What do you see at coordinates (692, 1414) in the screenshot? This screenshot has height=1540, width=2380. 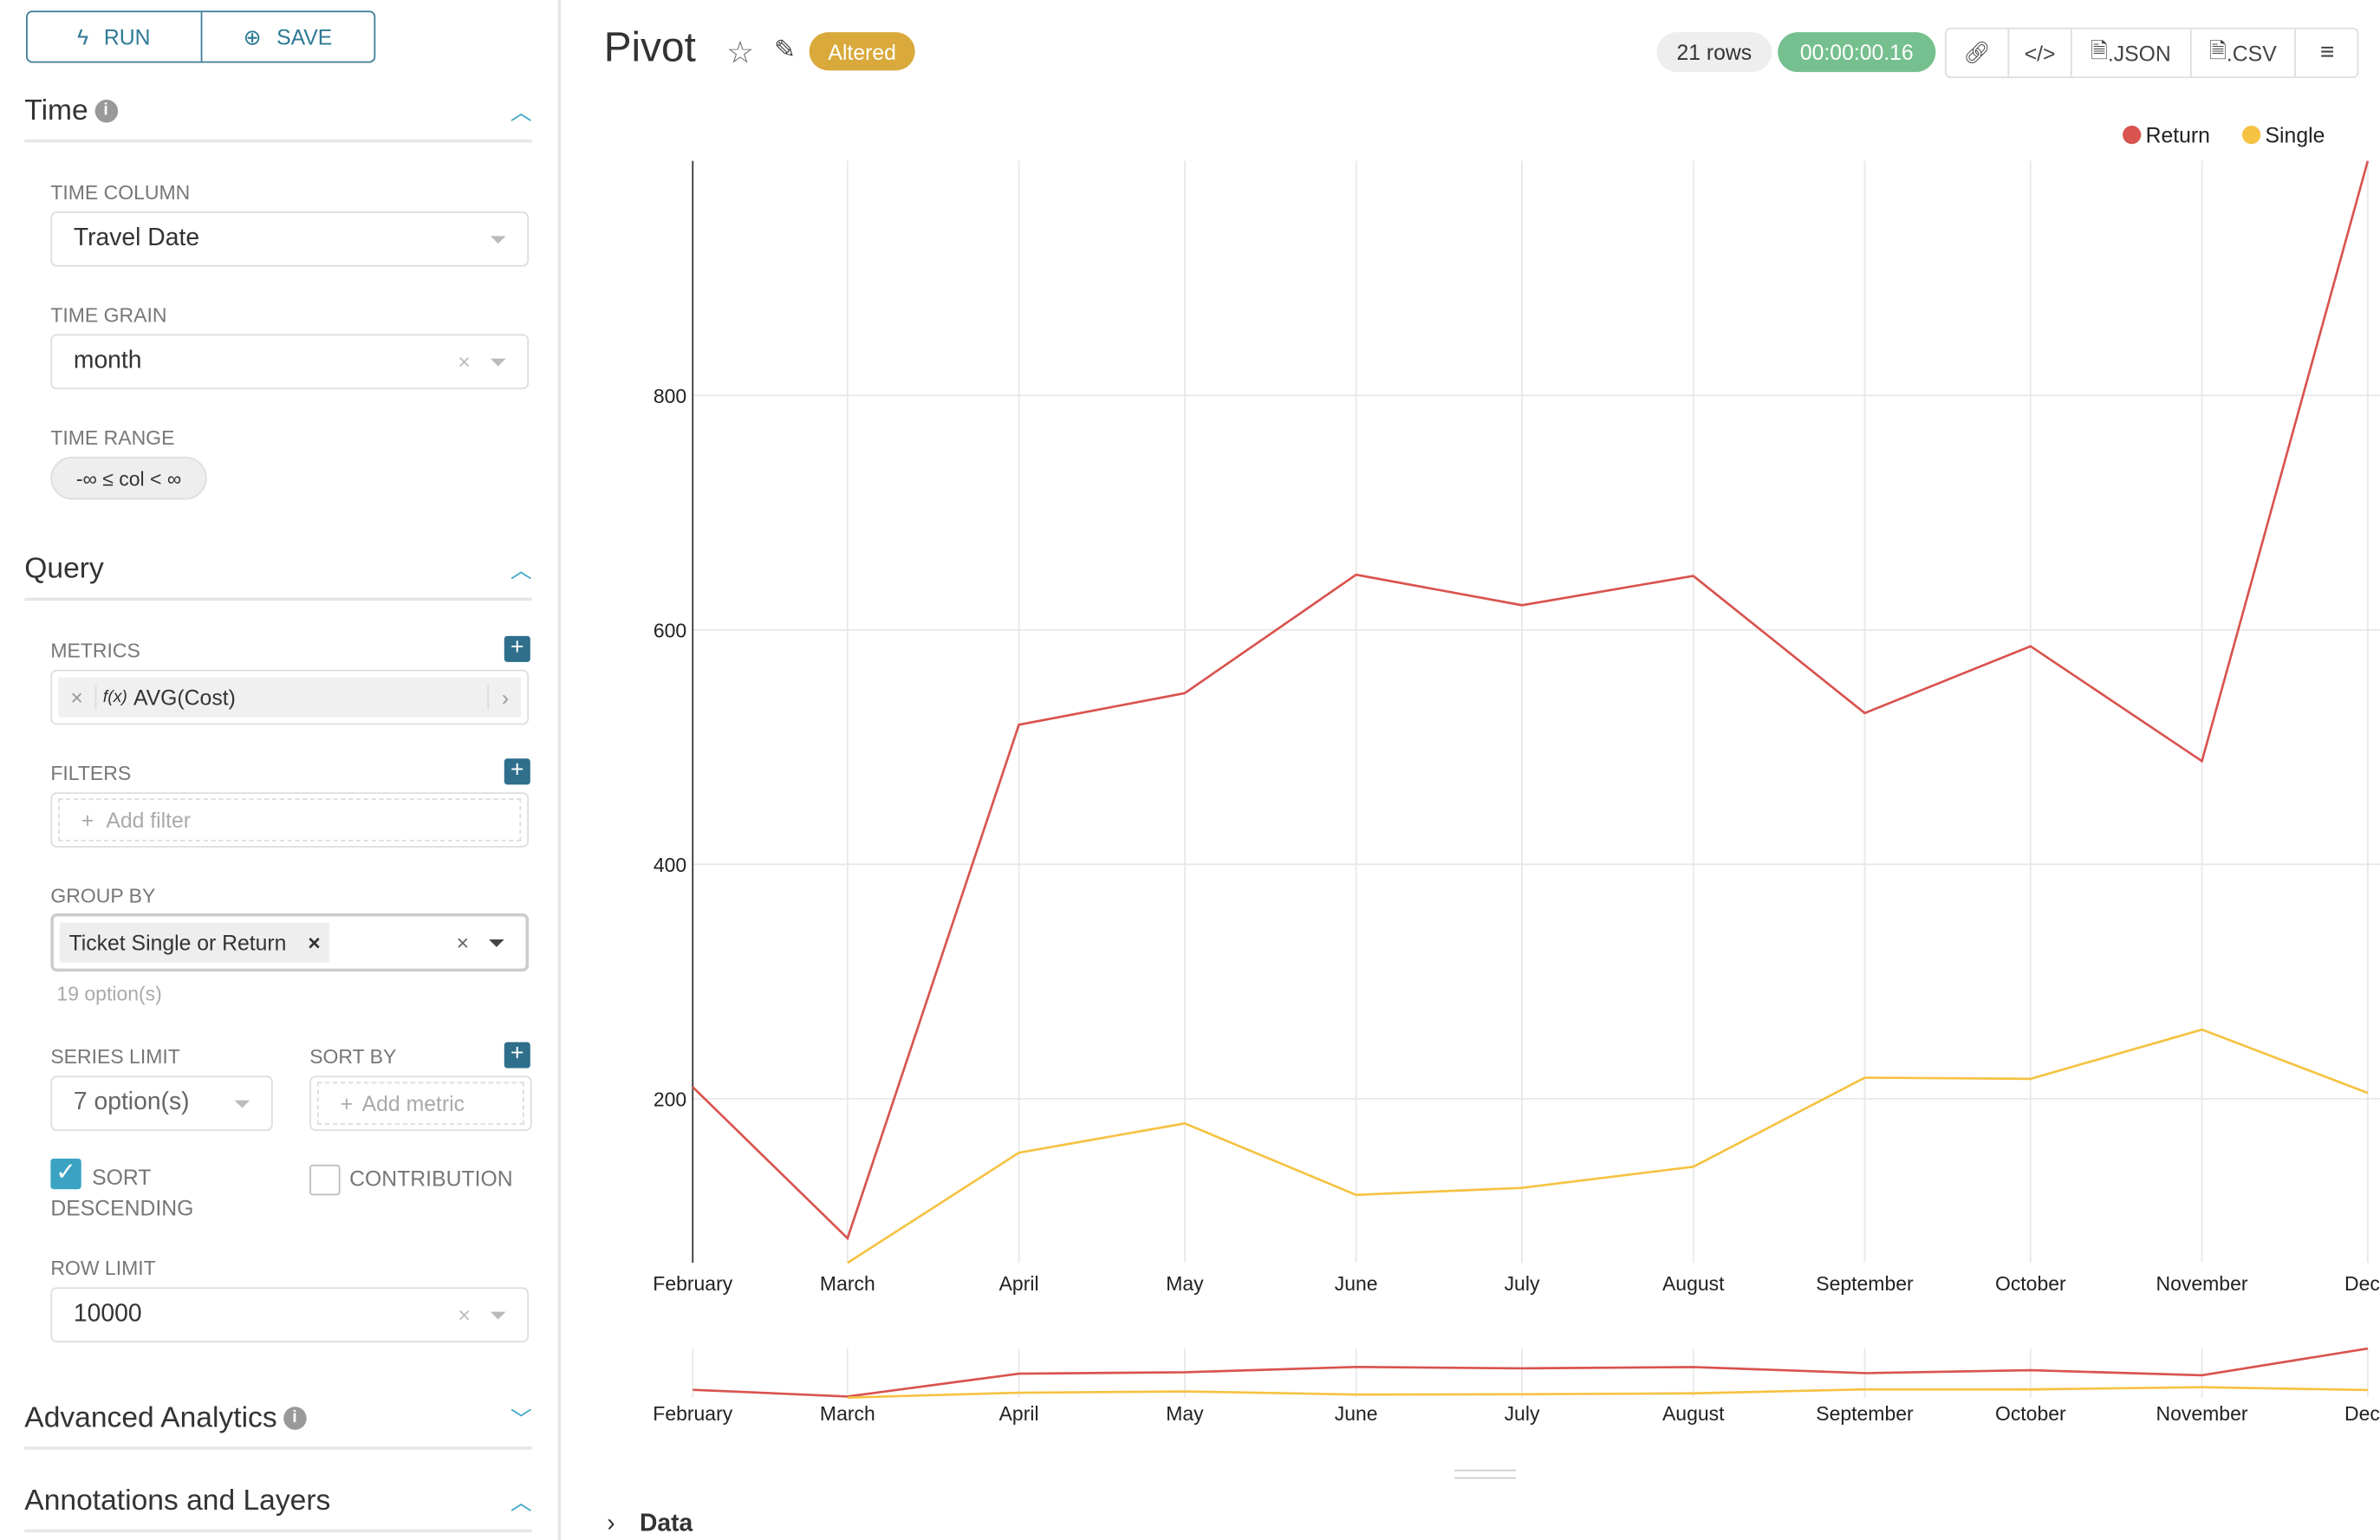 I see `brush-x-tick-label: February` at bounding box center [692, 1414].